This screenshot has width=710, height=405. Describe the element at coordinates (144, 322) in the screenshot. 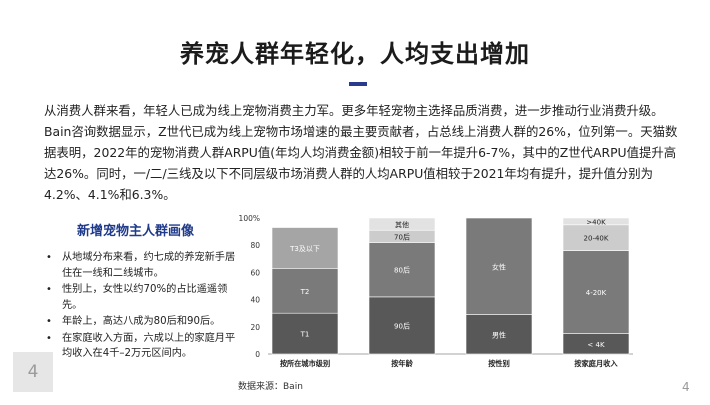

I see `bullet-item-age: 年龄上，高达八成为80后和90后。` at that location.